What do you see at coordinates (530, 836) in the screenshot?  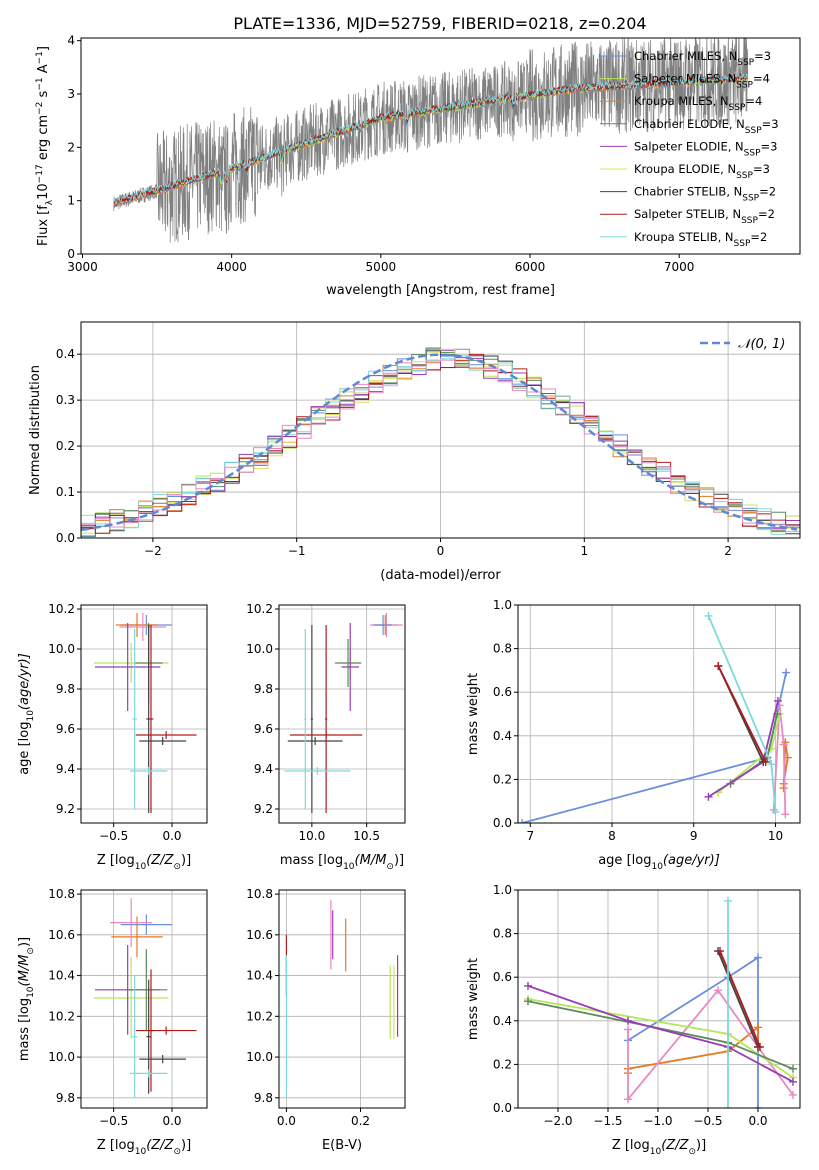 I see `x-tick-label: 7` at bounding box center [530, 836].